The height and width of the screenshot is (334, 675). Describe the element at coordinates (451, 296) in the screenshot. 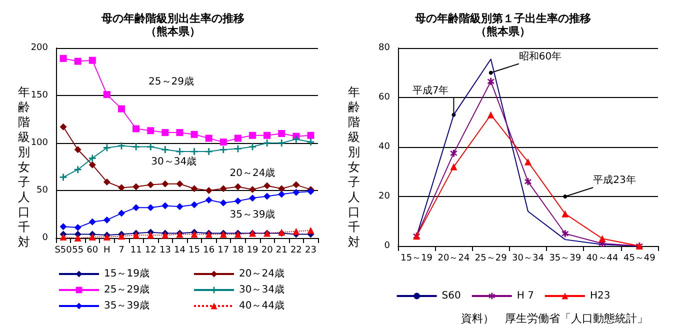

I see `legend-label: S60` at that location.